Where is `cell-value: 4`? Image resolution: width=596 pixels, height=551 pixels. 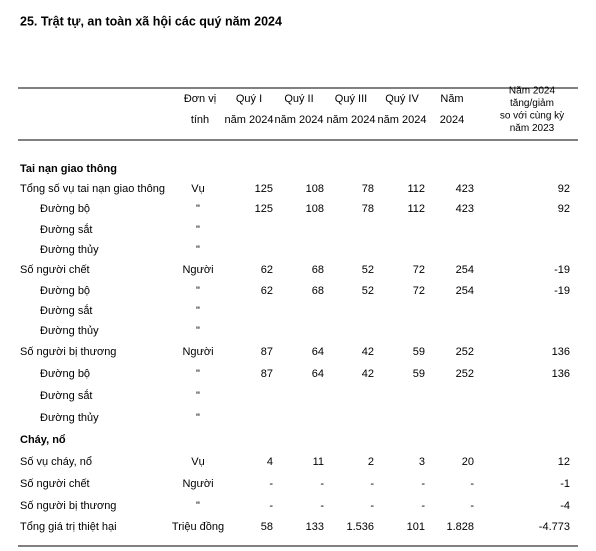
cell-value: 4 is located at coordinates (270, 462).